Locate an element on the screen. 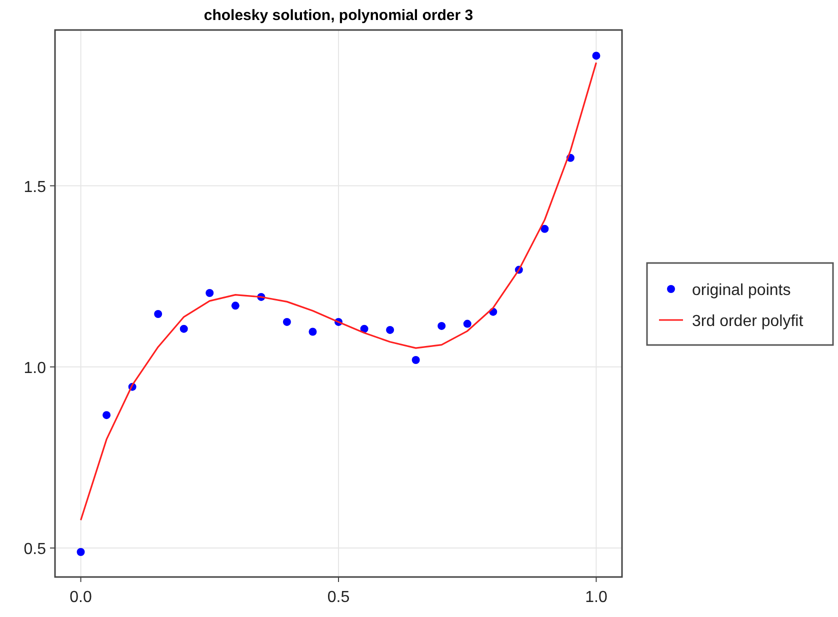  y-tick-label: 1.0 is located at coordinates (35, 368).